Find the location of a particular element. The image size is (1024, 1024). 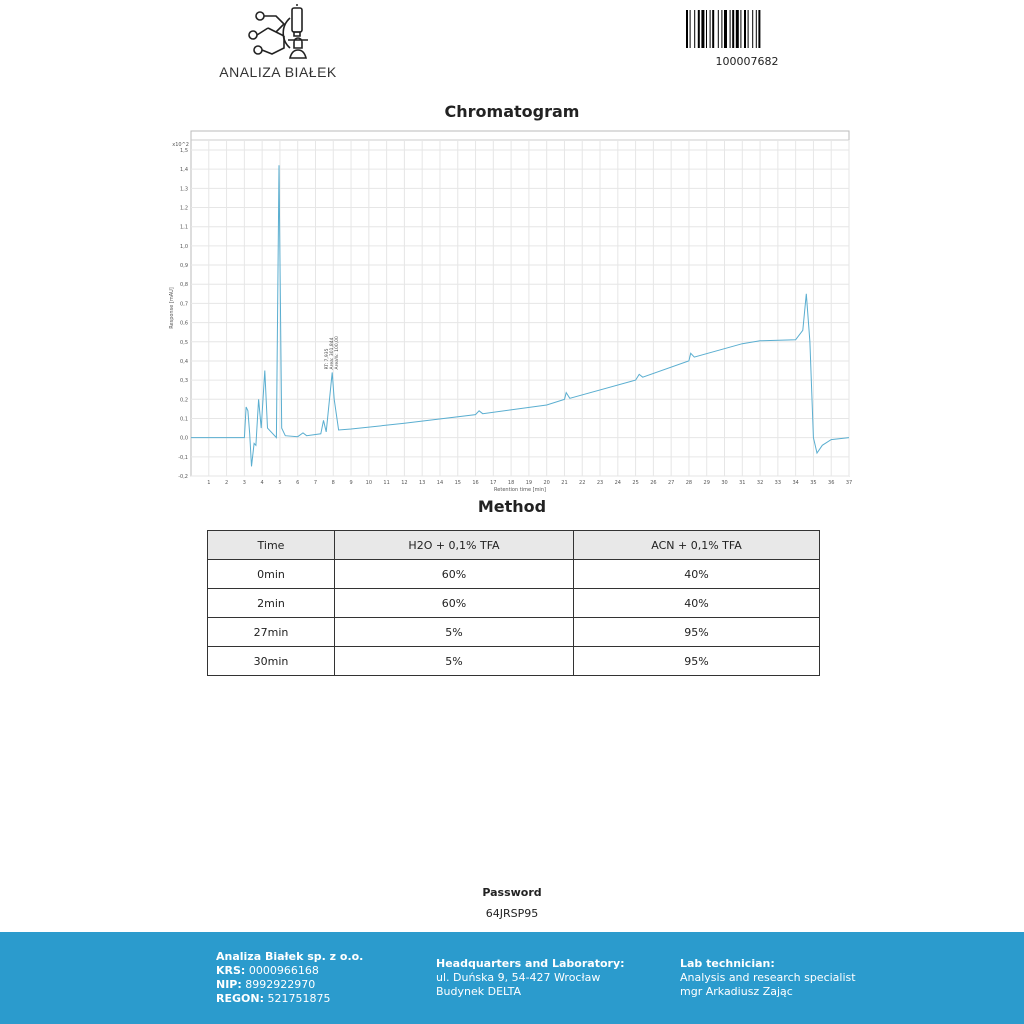

tech-name: mgr Arkadiusz Zając is located at coordinates (736, 991).